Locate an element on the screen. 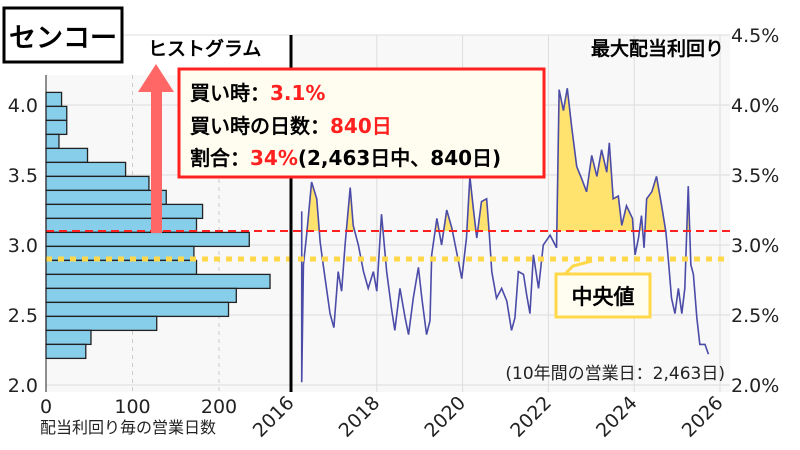  right-y-tick-label: 3.0% is located at coordinates (755, 246).